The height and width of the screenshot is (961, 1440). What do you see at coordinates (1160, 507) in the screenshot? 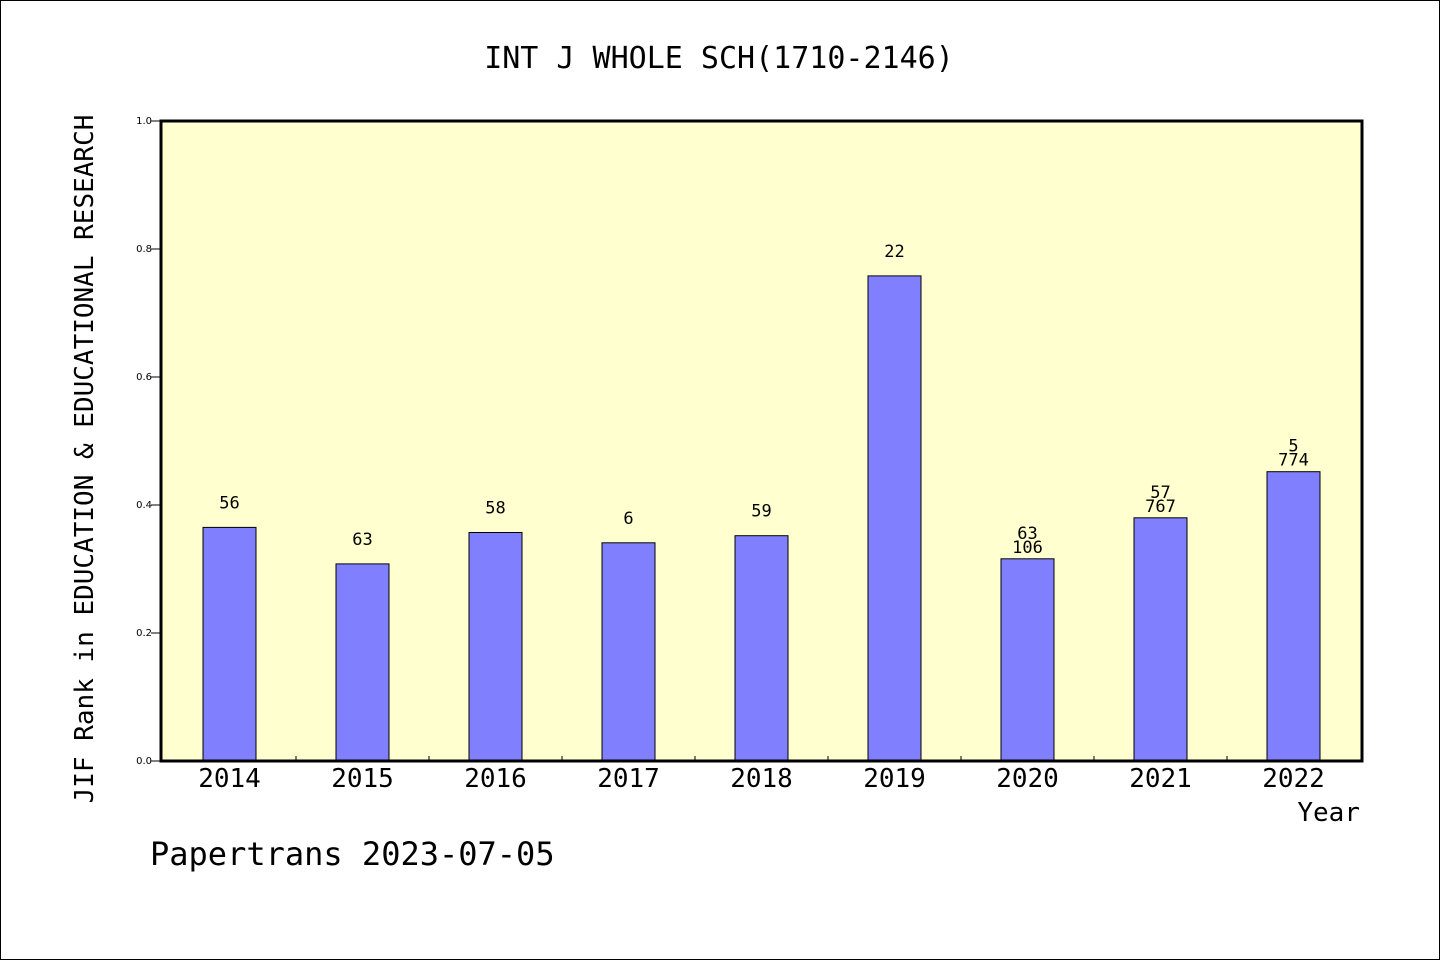
I see `bar-label-total-2021: 767` at bounding box center [1160, 507].